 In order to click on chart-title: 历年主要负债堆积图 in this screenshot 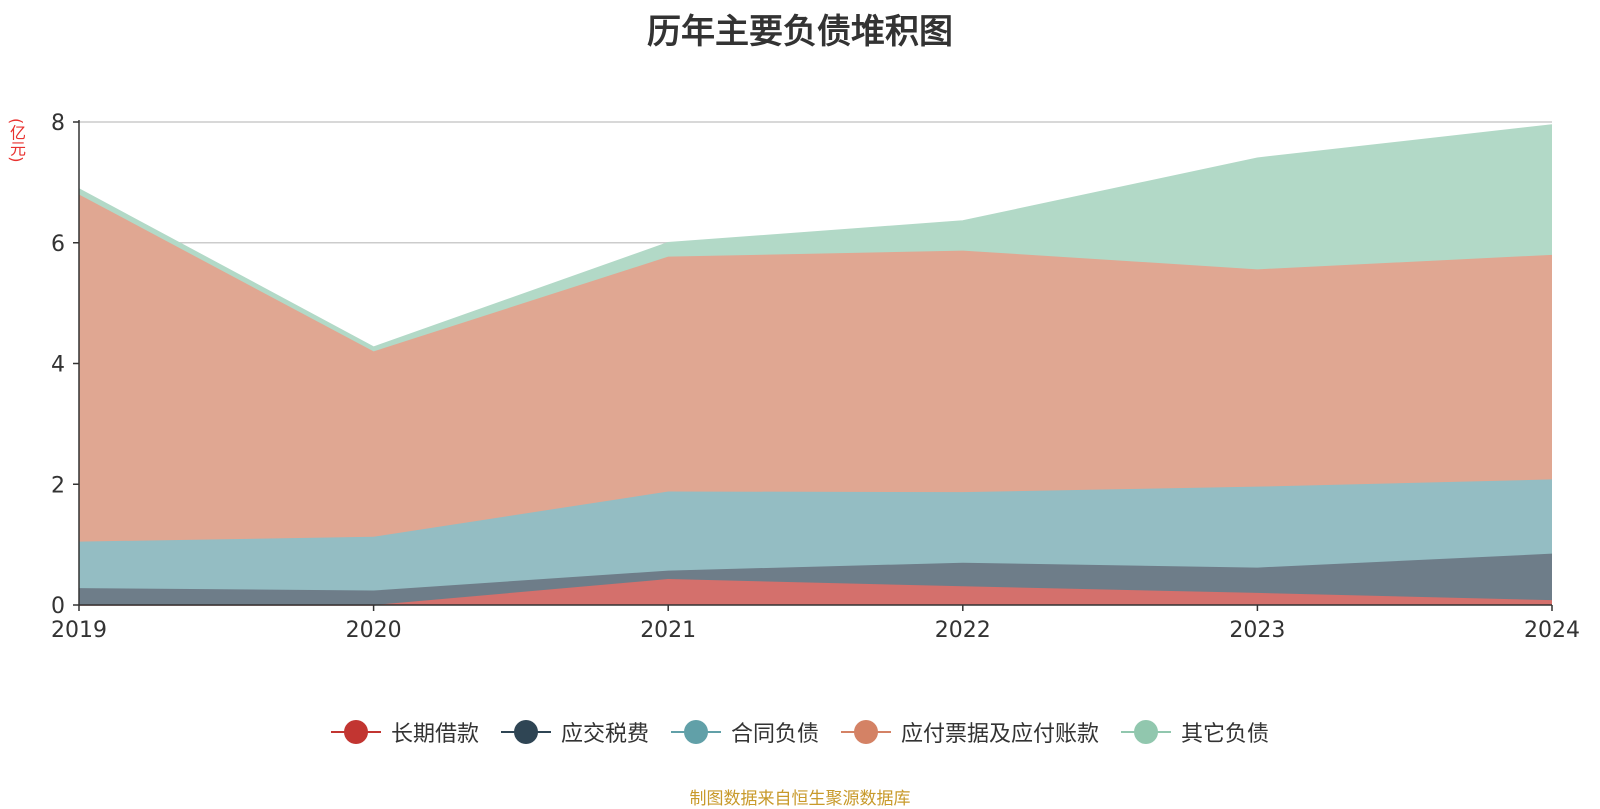, I will do `click(800, 32)`.